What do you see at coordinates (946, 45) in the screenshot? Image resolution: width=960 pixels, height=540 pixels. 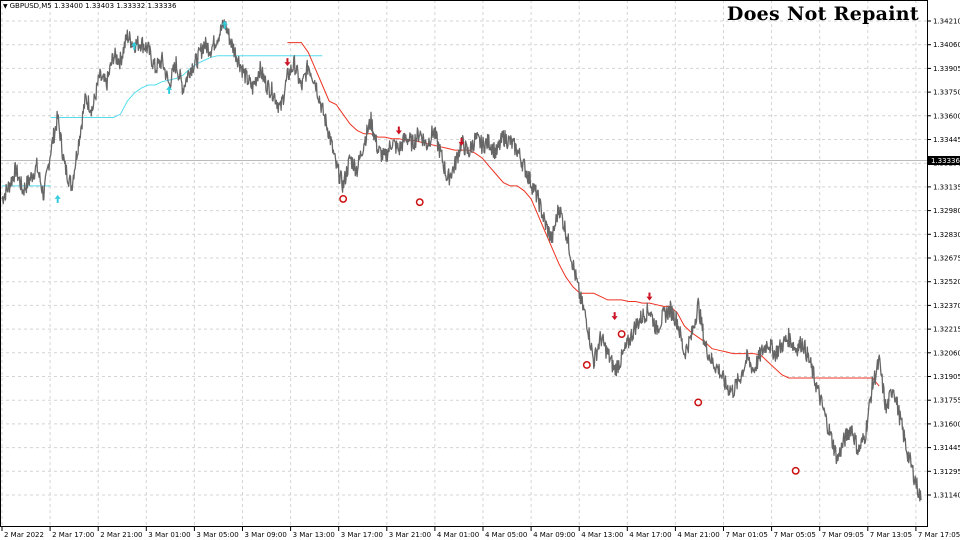 I see `y-tick-label: 1.34060` at bounding box center [946, 45].